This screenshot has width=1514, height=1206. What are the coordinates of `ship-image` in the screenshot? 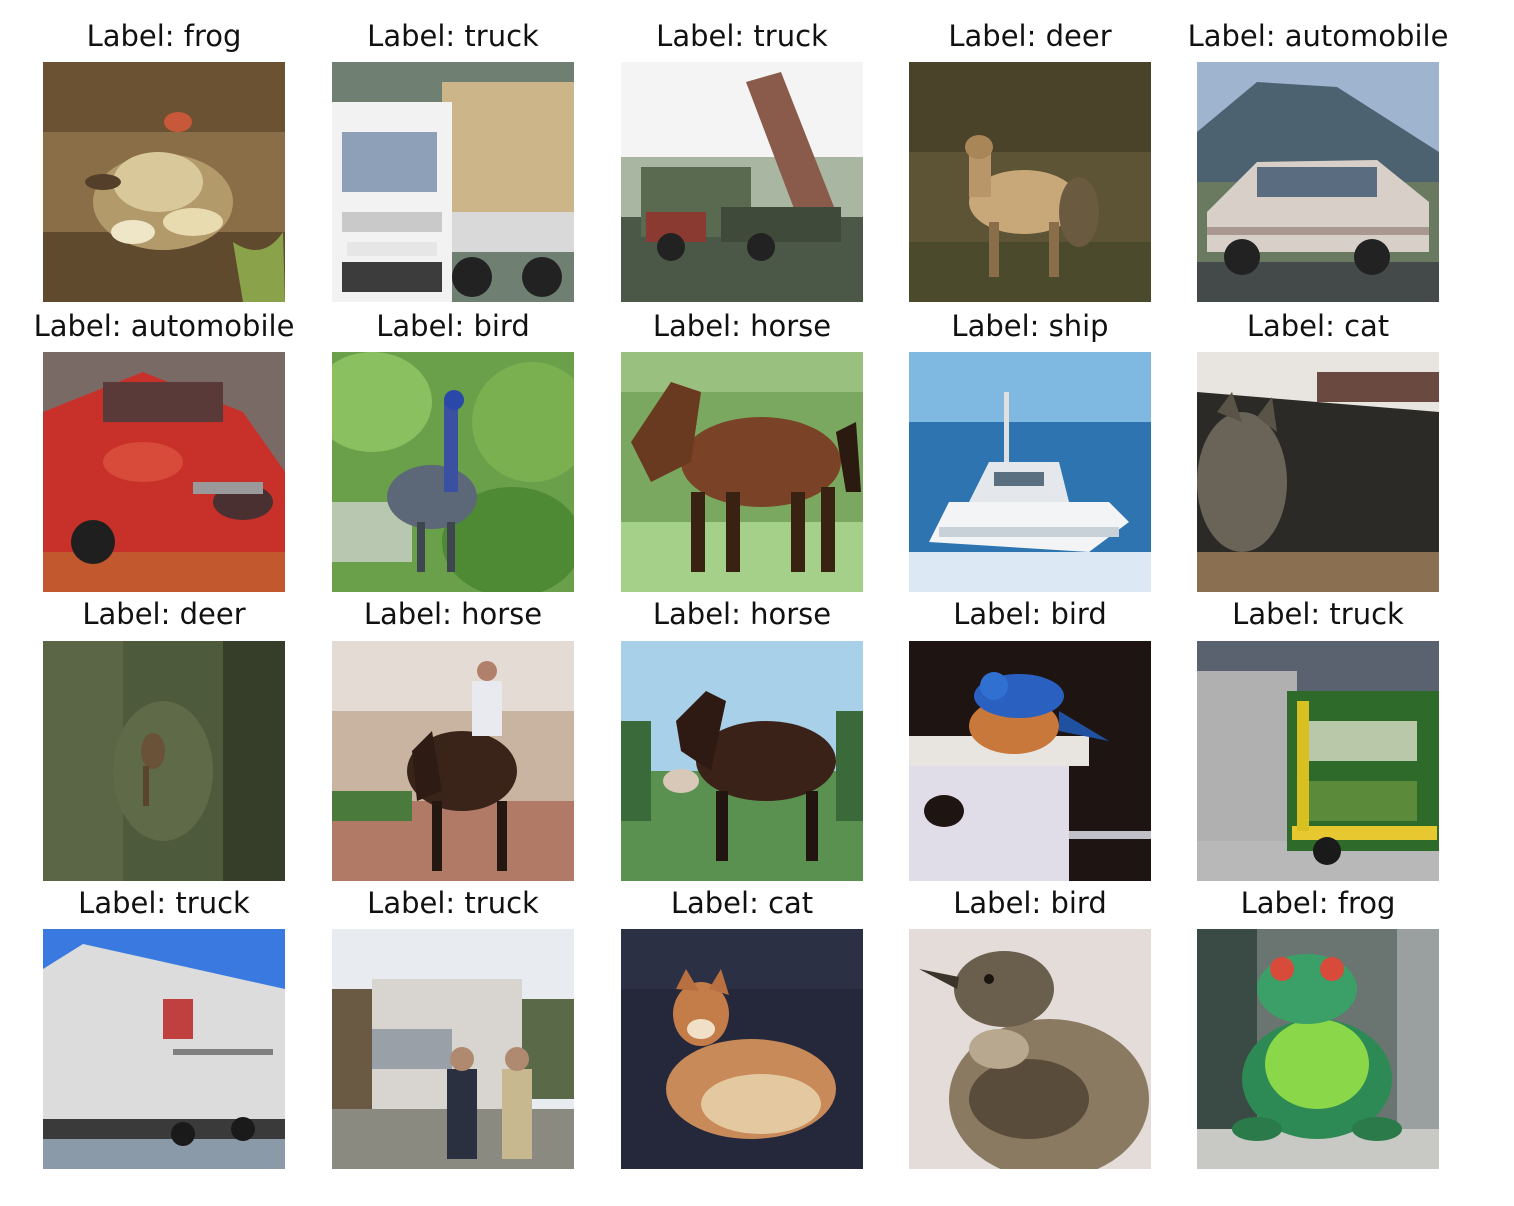 It's located at (1030, 472).